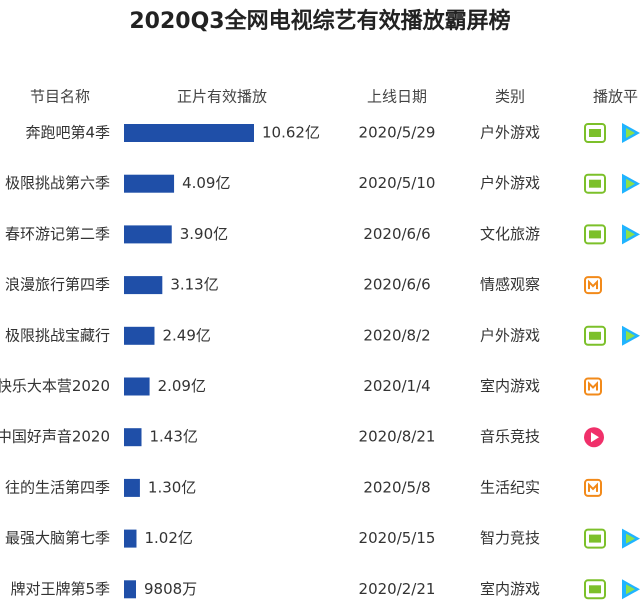  I want to click on program-name: 中国好声音2020, so click(55, 437).